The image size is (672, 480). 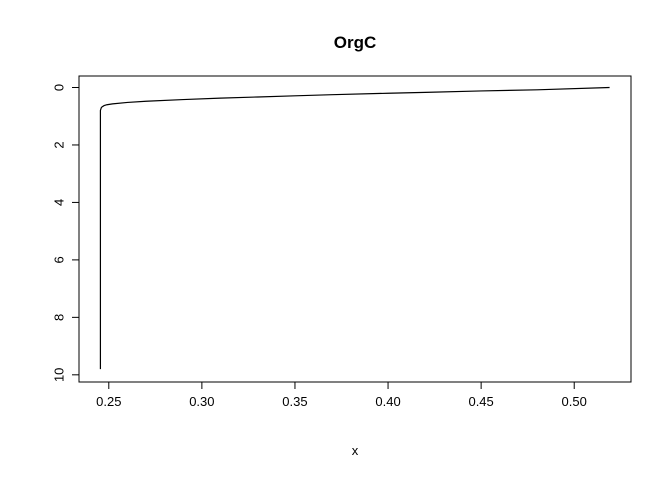 What do you see at coordinates (59, 259) in the screenshot?
I see `y-tick-label: 6` at bounding box center [59, 259].